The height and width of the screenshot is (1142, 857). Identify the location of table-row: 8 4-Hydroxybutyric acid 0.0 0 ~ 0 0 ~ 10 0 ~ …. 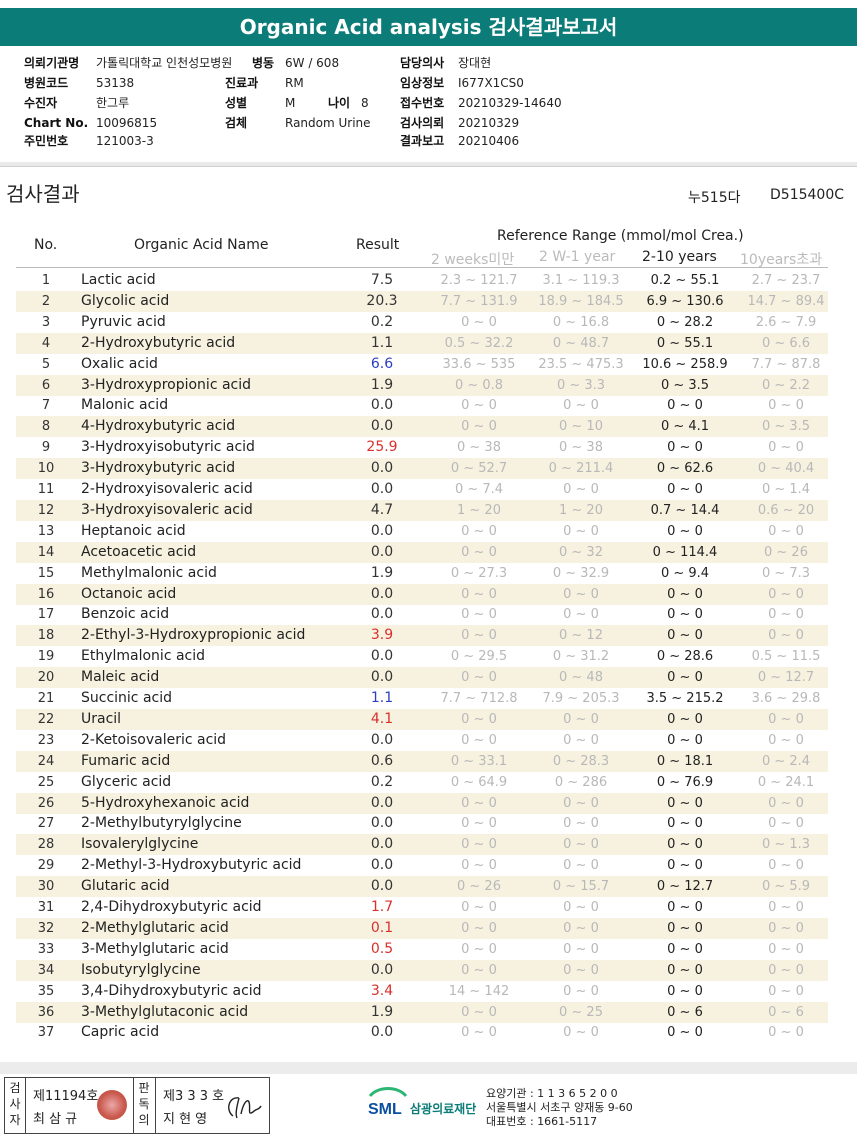
(422, 426).